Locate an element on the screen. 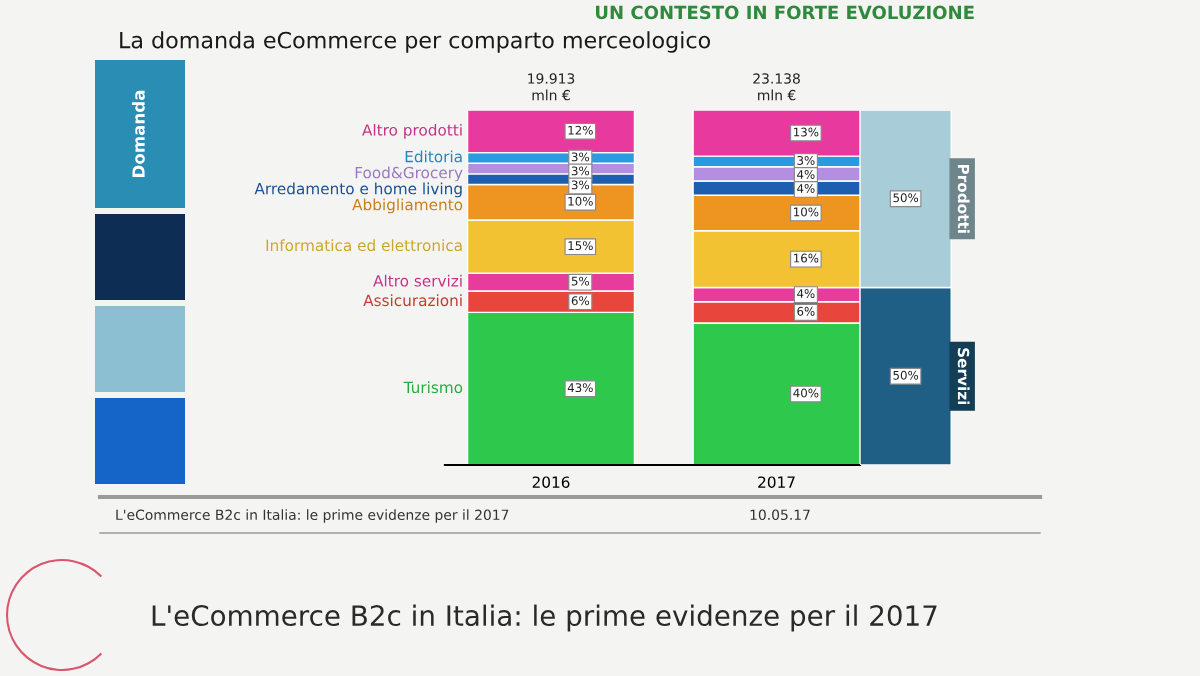 Image resolution: width=1200 pixels, height=676 pixels. data-label: 13% is located at coordinates (806, 132).